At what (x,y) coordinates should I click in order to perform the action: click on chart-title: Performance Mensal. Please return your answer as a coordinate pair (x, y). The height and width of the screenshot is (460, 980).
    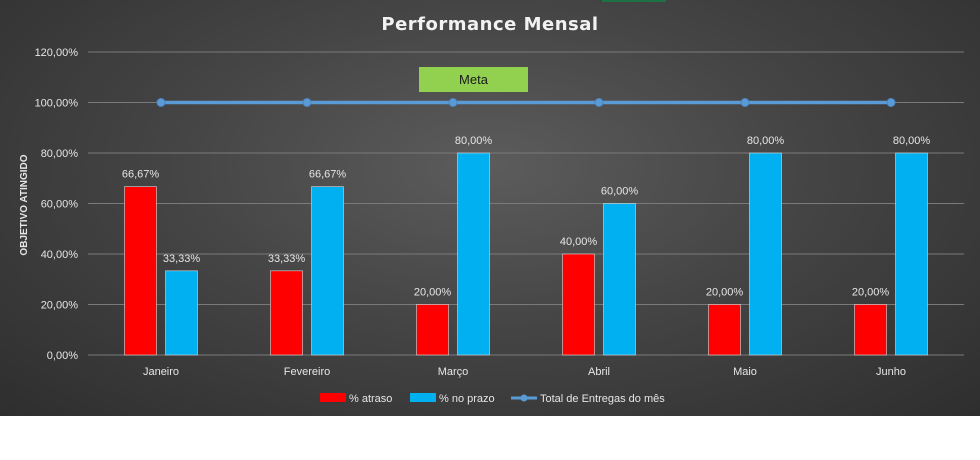
    Looking at the image, I should click on (489, 24).